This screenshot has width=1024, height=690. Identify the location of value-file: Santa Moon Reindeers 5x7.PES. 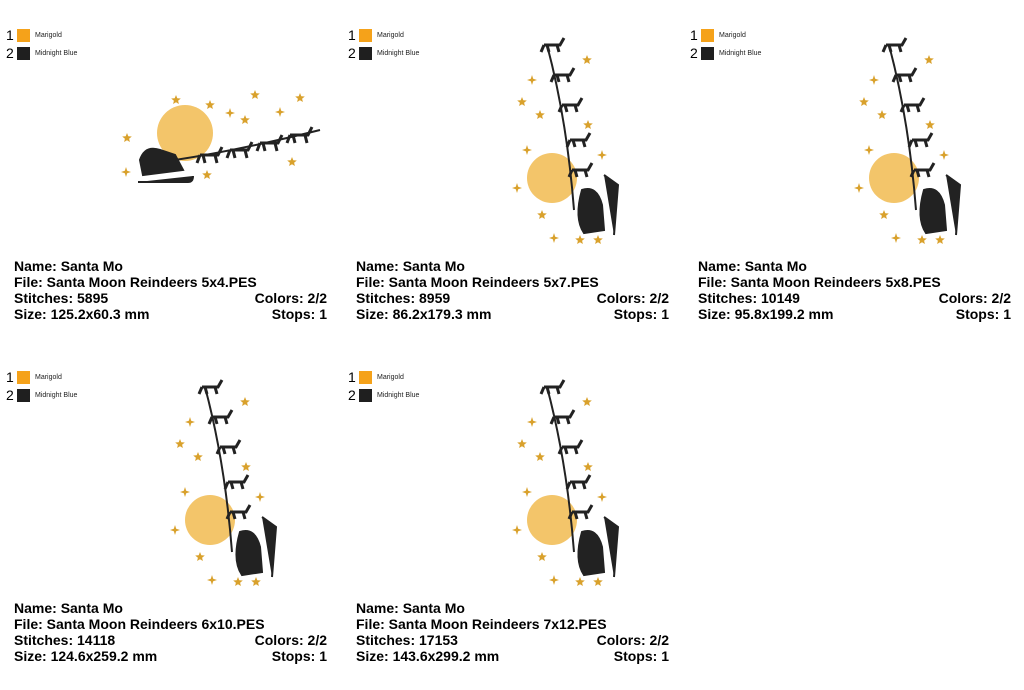
(493, 282).